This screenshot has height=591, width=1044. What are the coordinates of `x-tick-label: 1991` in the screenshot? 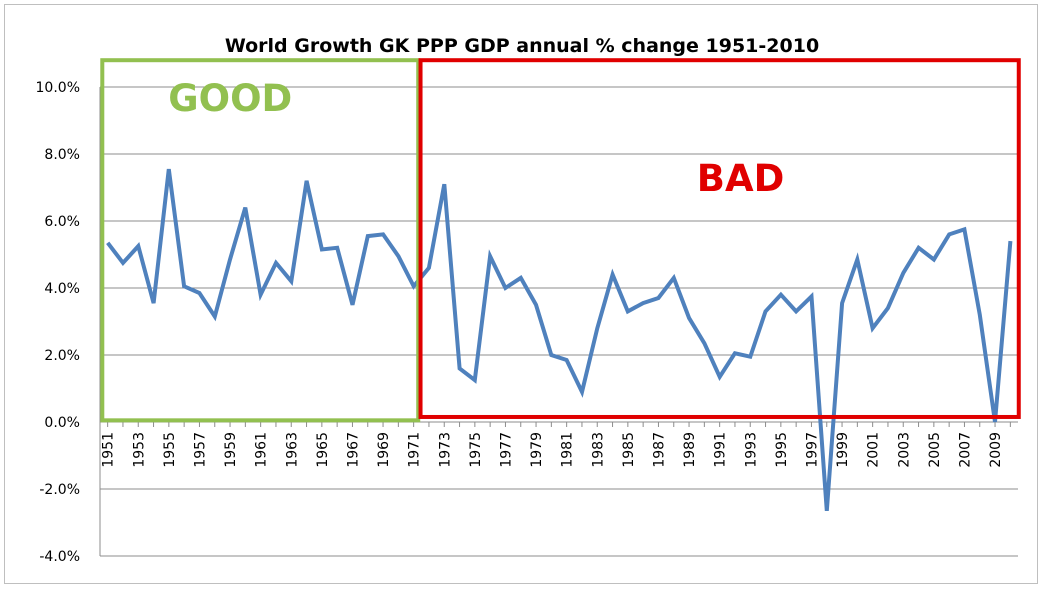 It's located at (721, 450).